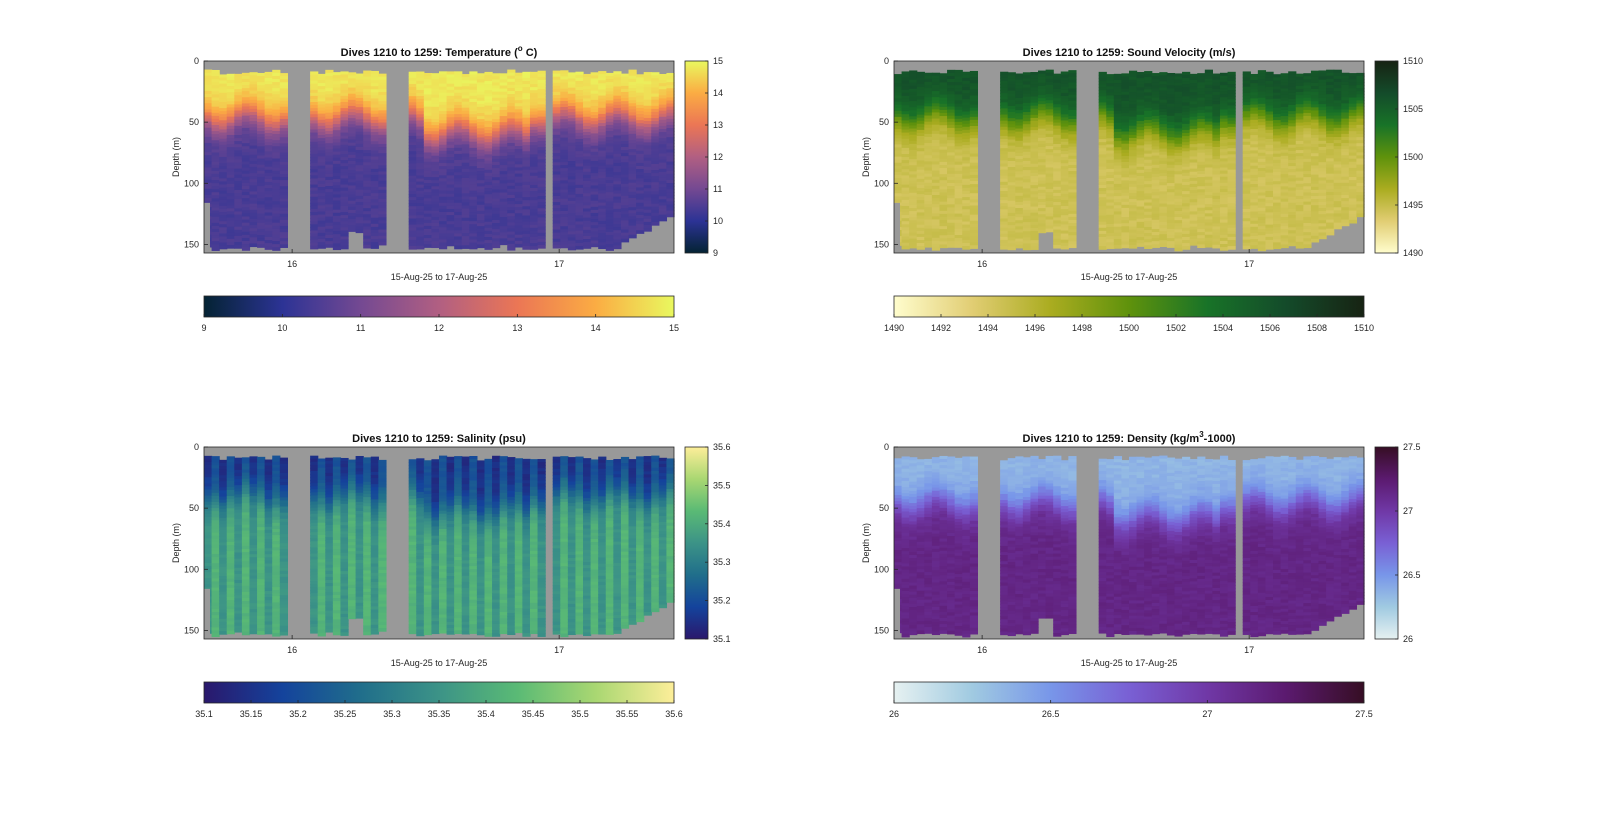 Image resolution: width=1600 pixels, height=830 pixels. What do you see at coordinates (517, 328) in the screenshot?
I see `hbar-tick-label: 13` at bounding box center [517, 328].